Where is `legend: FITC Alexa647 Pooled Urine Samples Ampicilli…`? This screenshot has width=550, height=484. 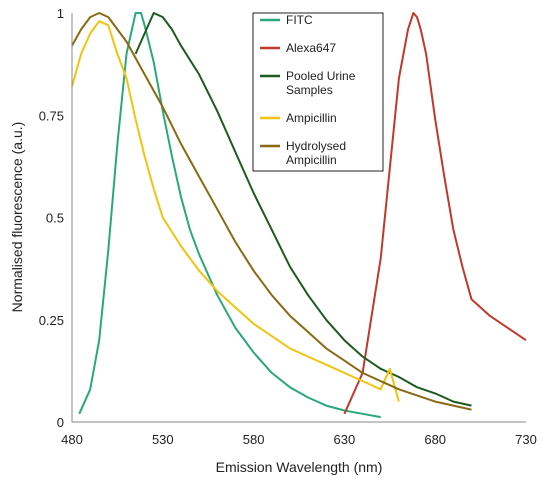
legend: FITC Alexa647 Pooled Urine Samples Ampicilli… is located at coordinates (318, 92).